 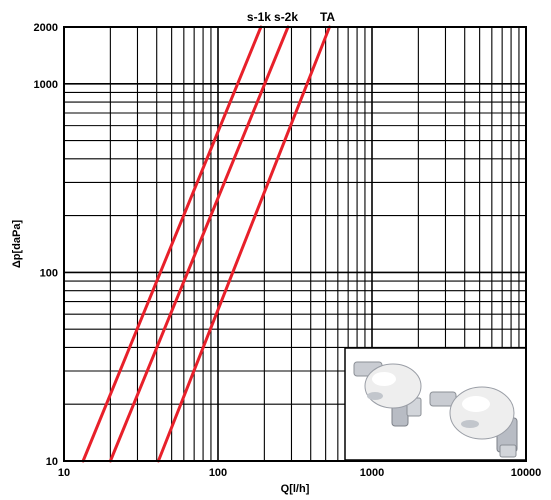 What do you see at coordinates (482, 413) in the screenshot?
I see `valve-head-right` at bounding box center [482, 413].